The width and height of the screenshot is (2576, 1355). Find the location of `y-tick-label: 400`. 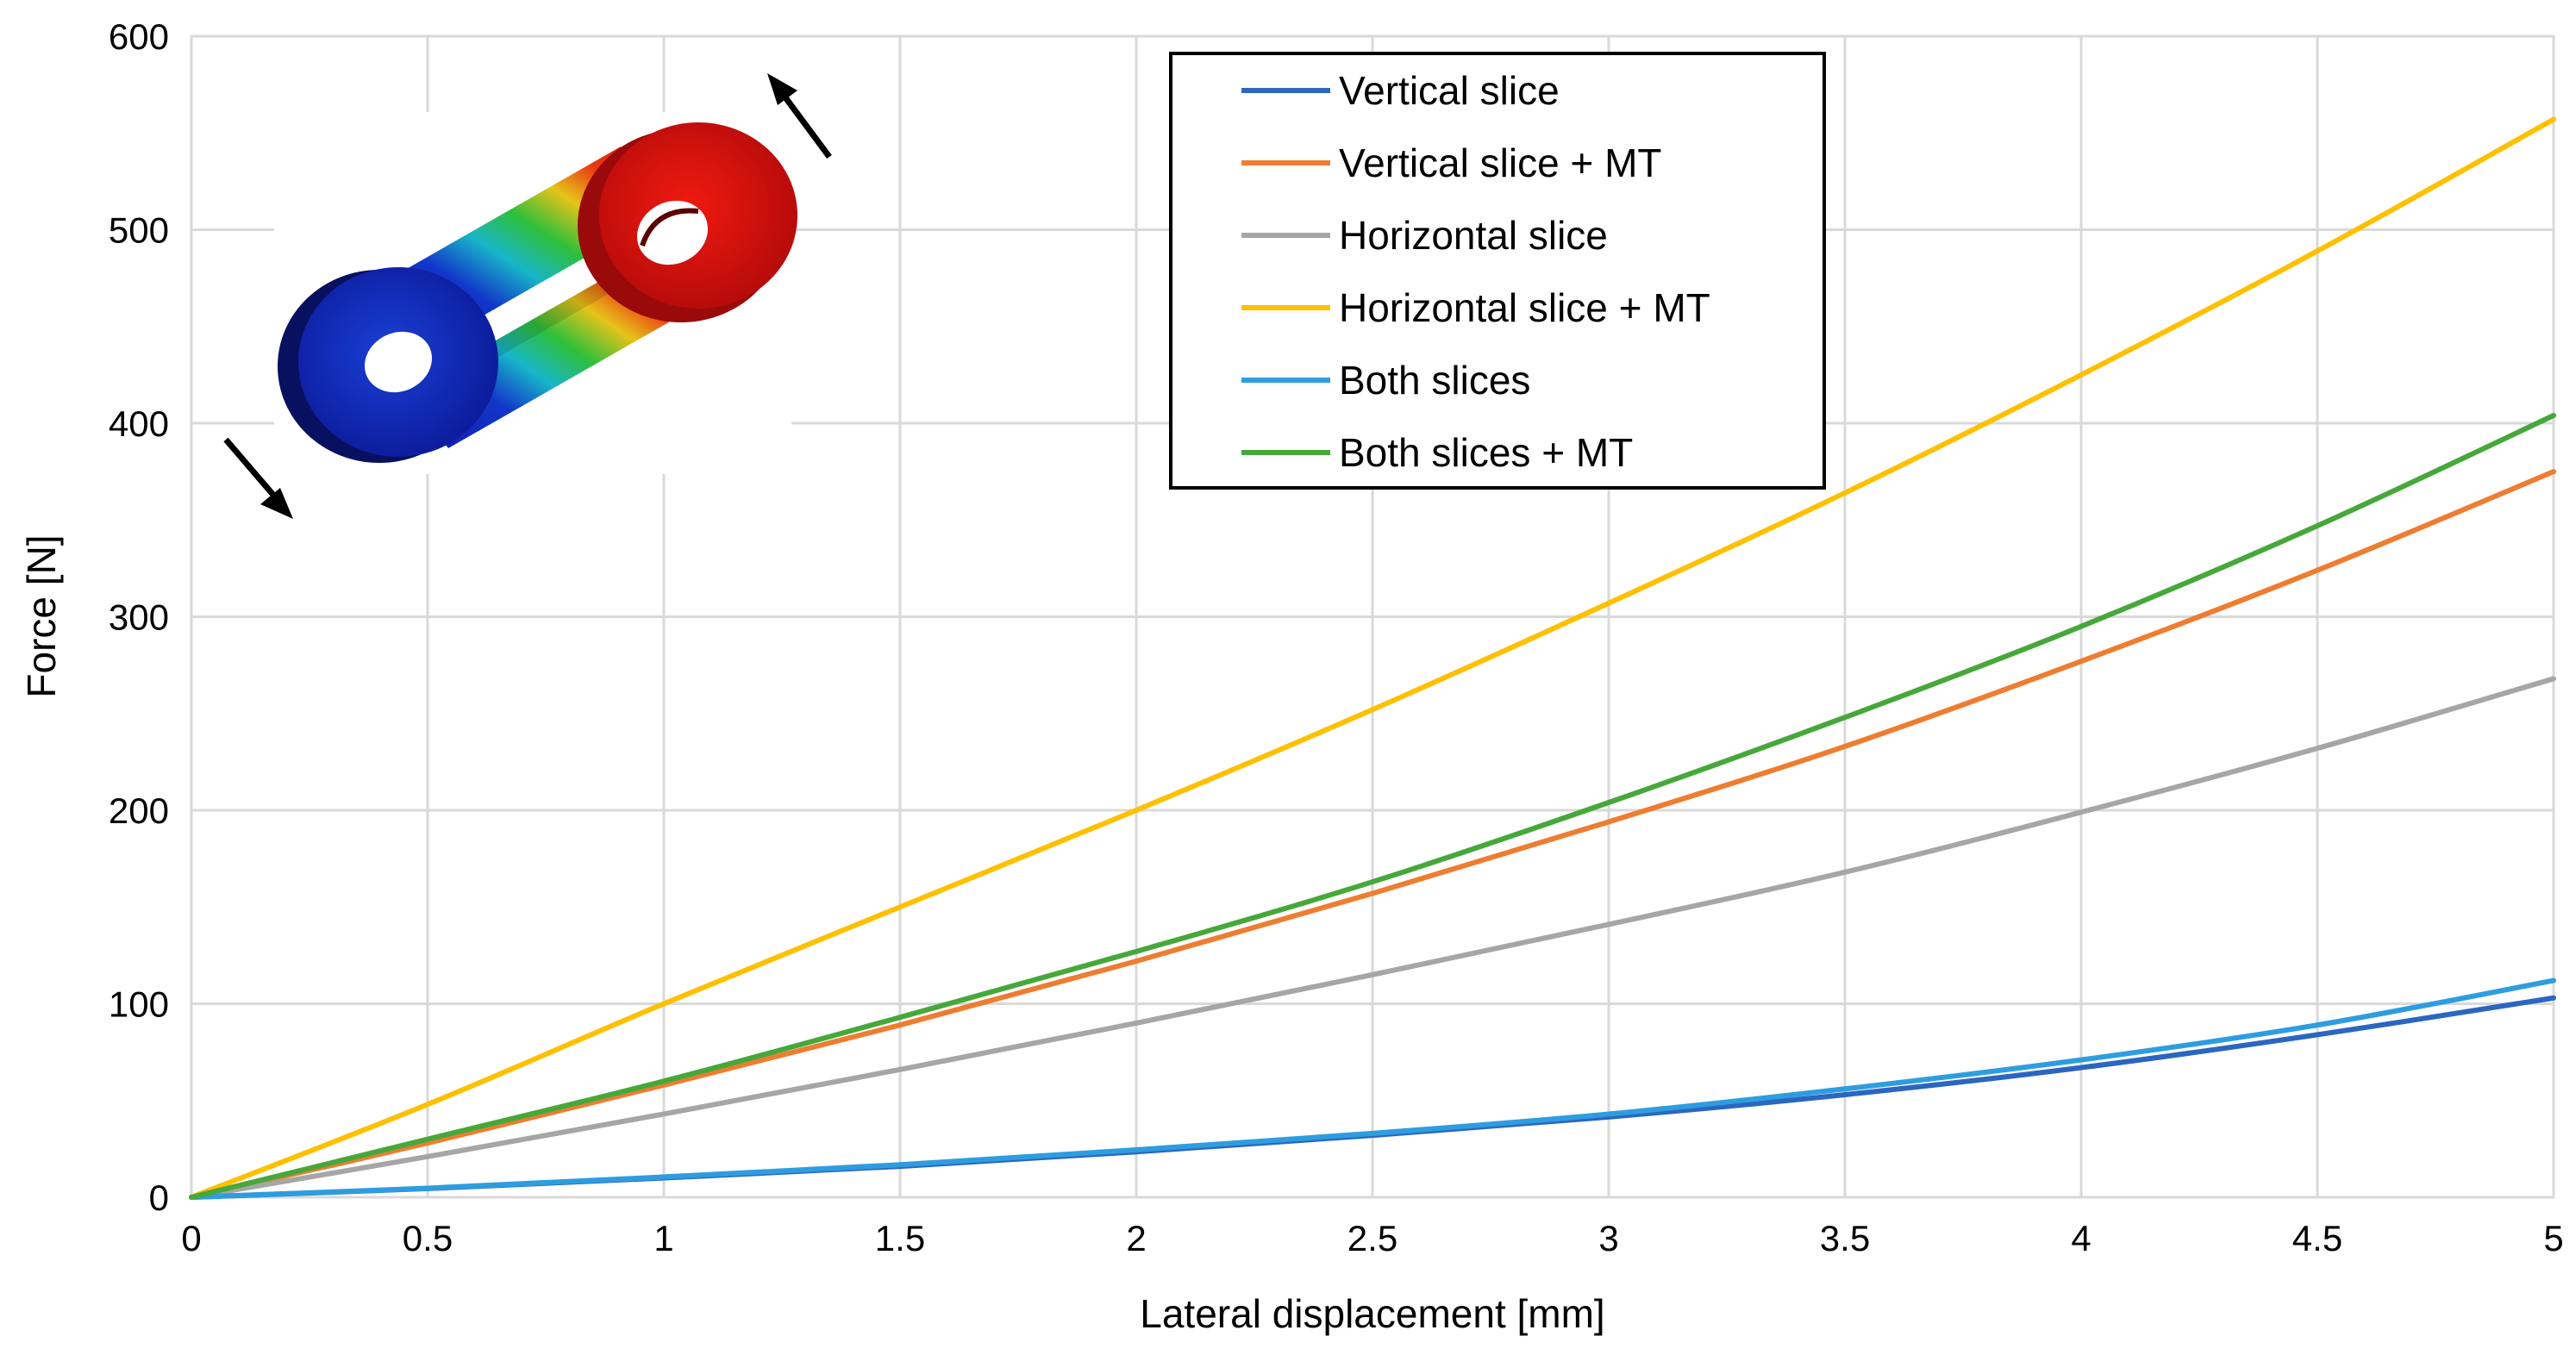

y-tick-label: 400 is located at coordinates (139, 424).